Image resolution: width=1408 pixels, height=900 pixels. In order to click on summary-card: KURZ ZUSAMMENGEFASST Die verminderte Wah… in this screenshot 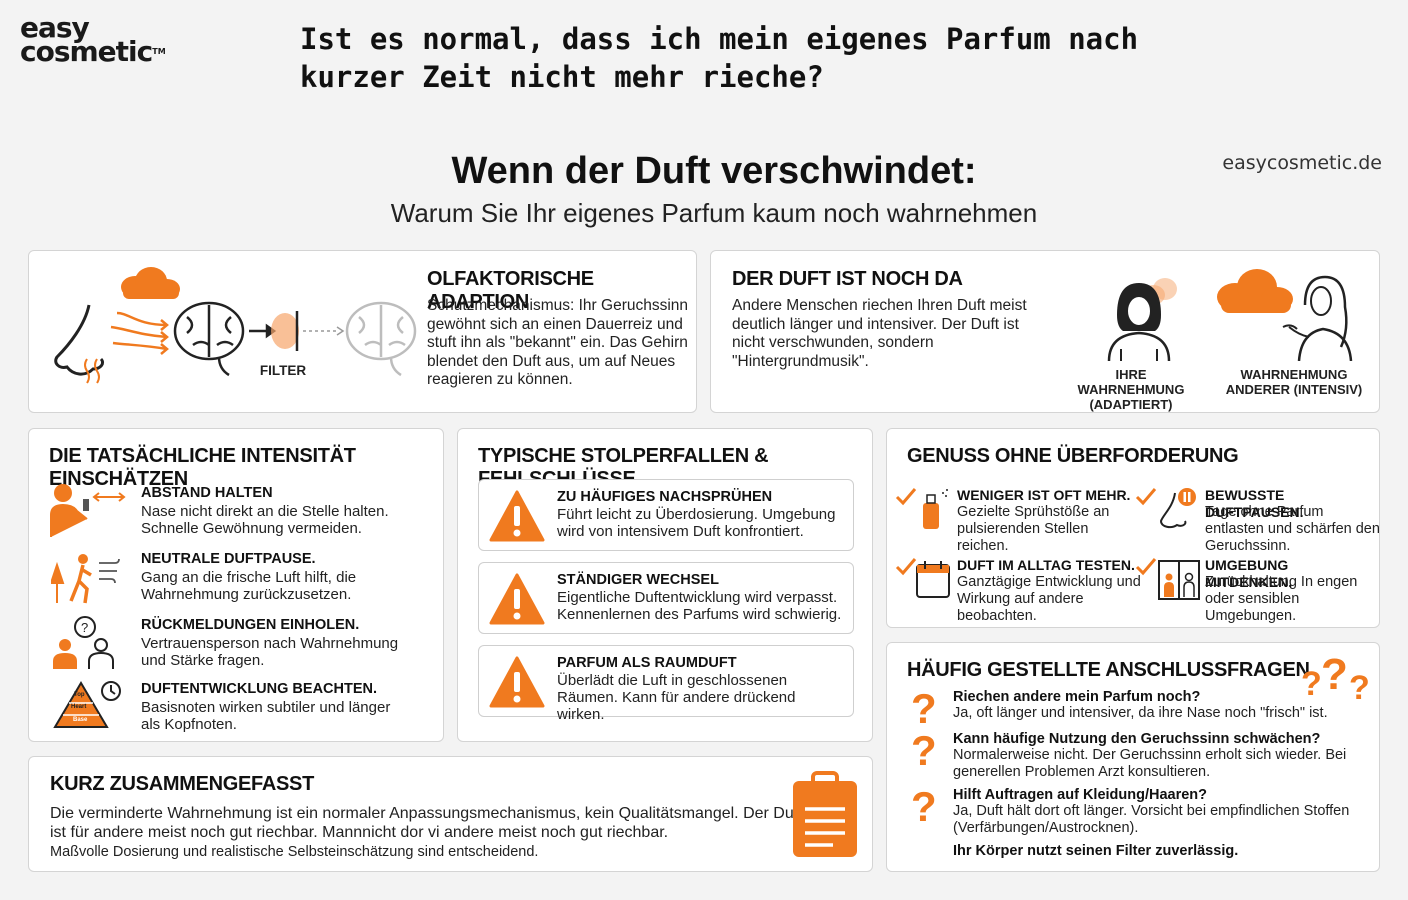, I will do `click(450, 814)`.